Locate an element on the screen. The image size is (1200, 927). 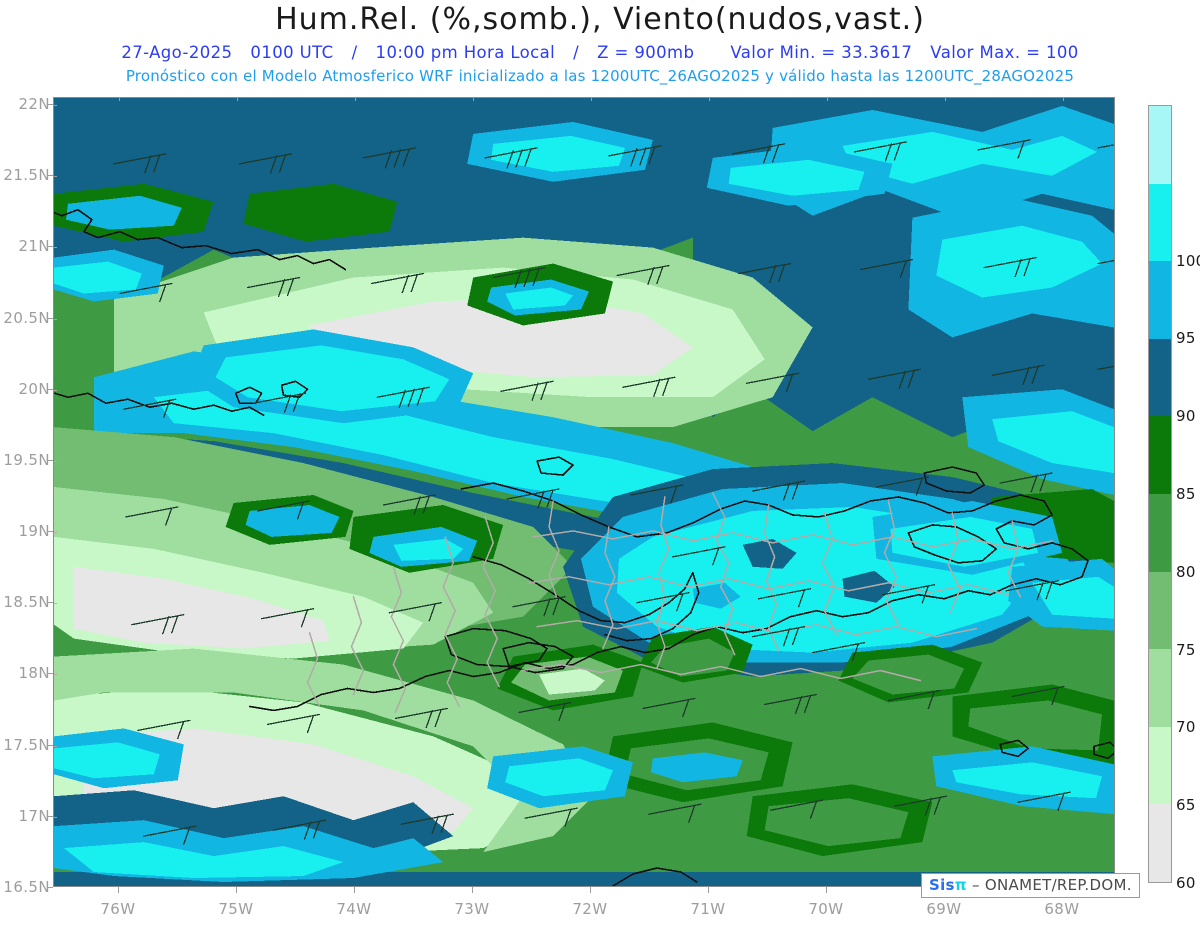
agency-logo: Sisπ – ONAMET/REP.DOM. is located at coordinates (1030, 885).